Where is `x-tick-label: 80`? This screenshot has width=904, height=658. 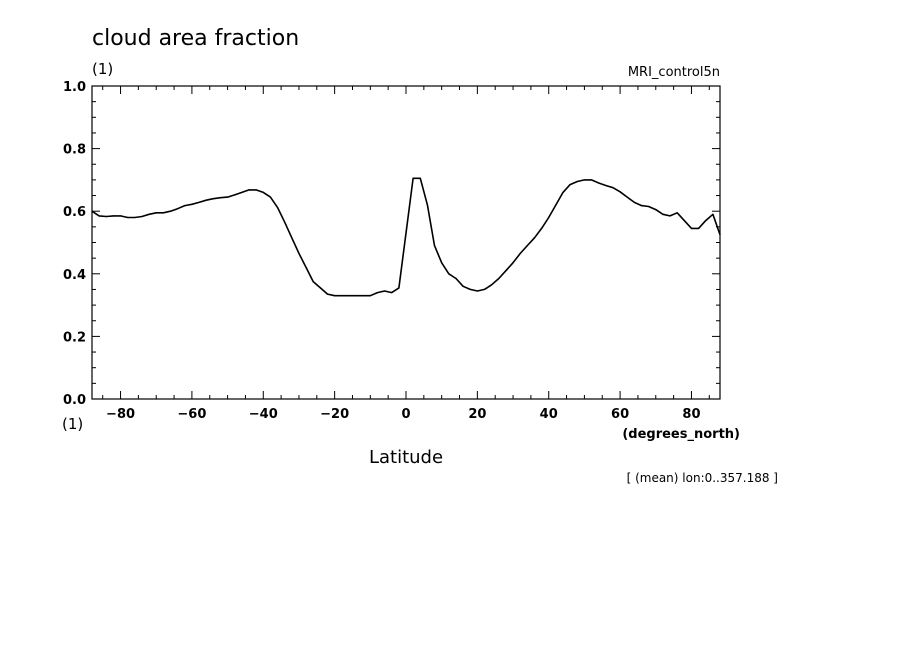
x-tick-label: 80 is located at coordinates (691, 414).